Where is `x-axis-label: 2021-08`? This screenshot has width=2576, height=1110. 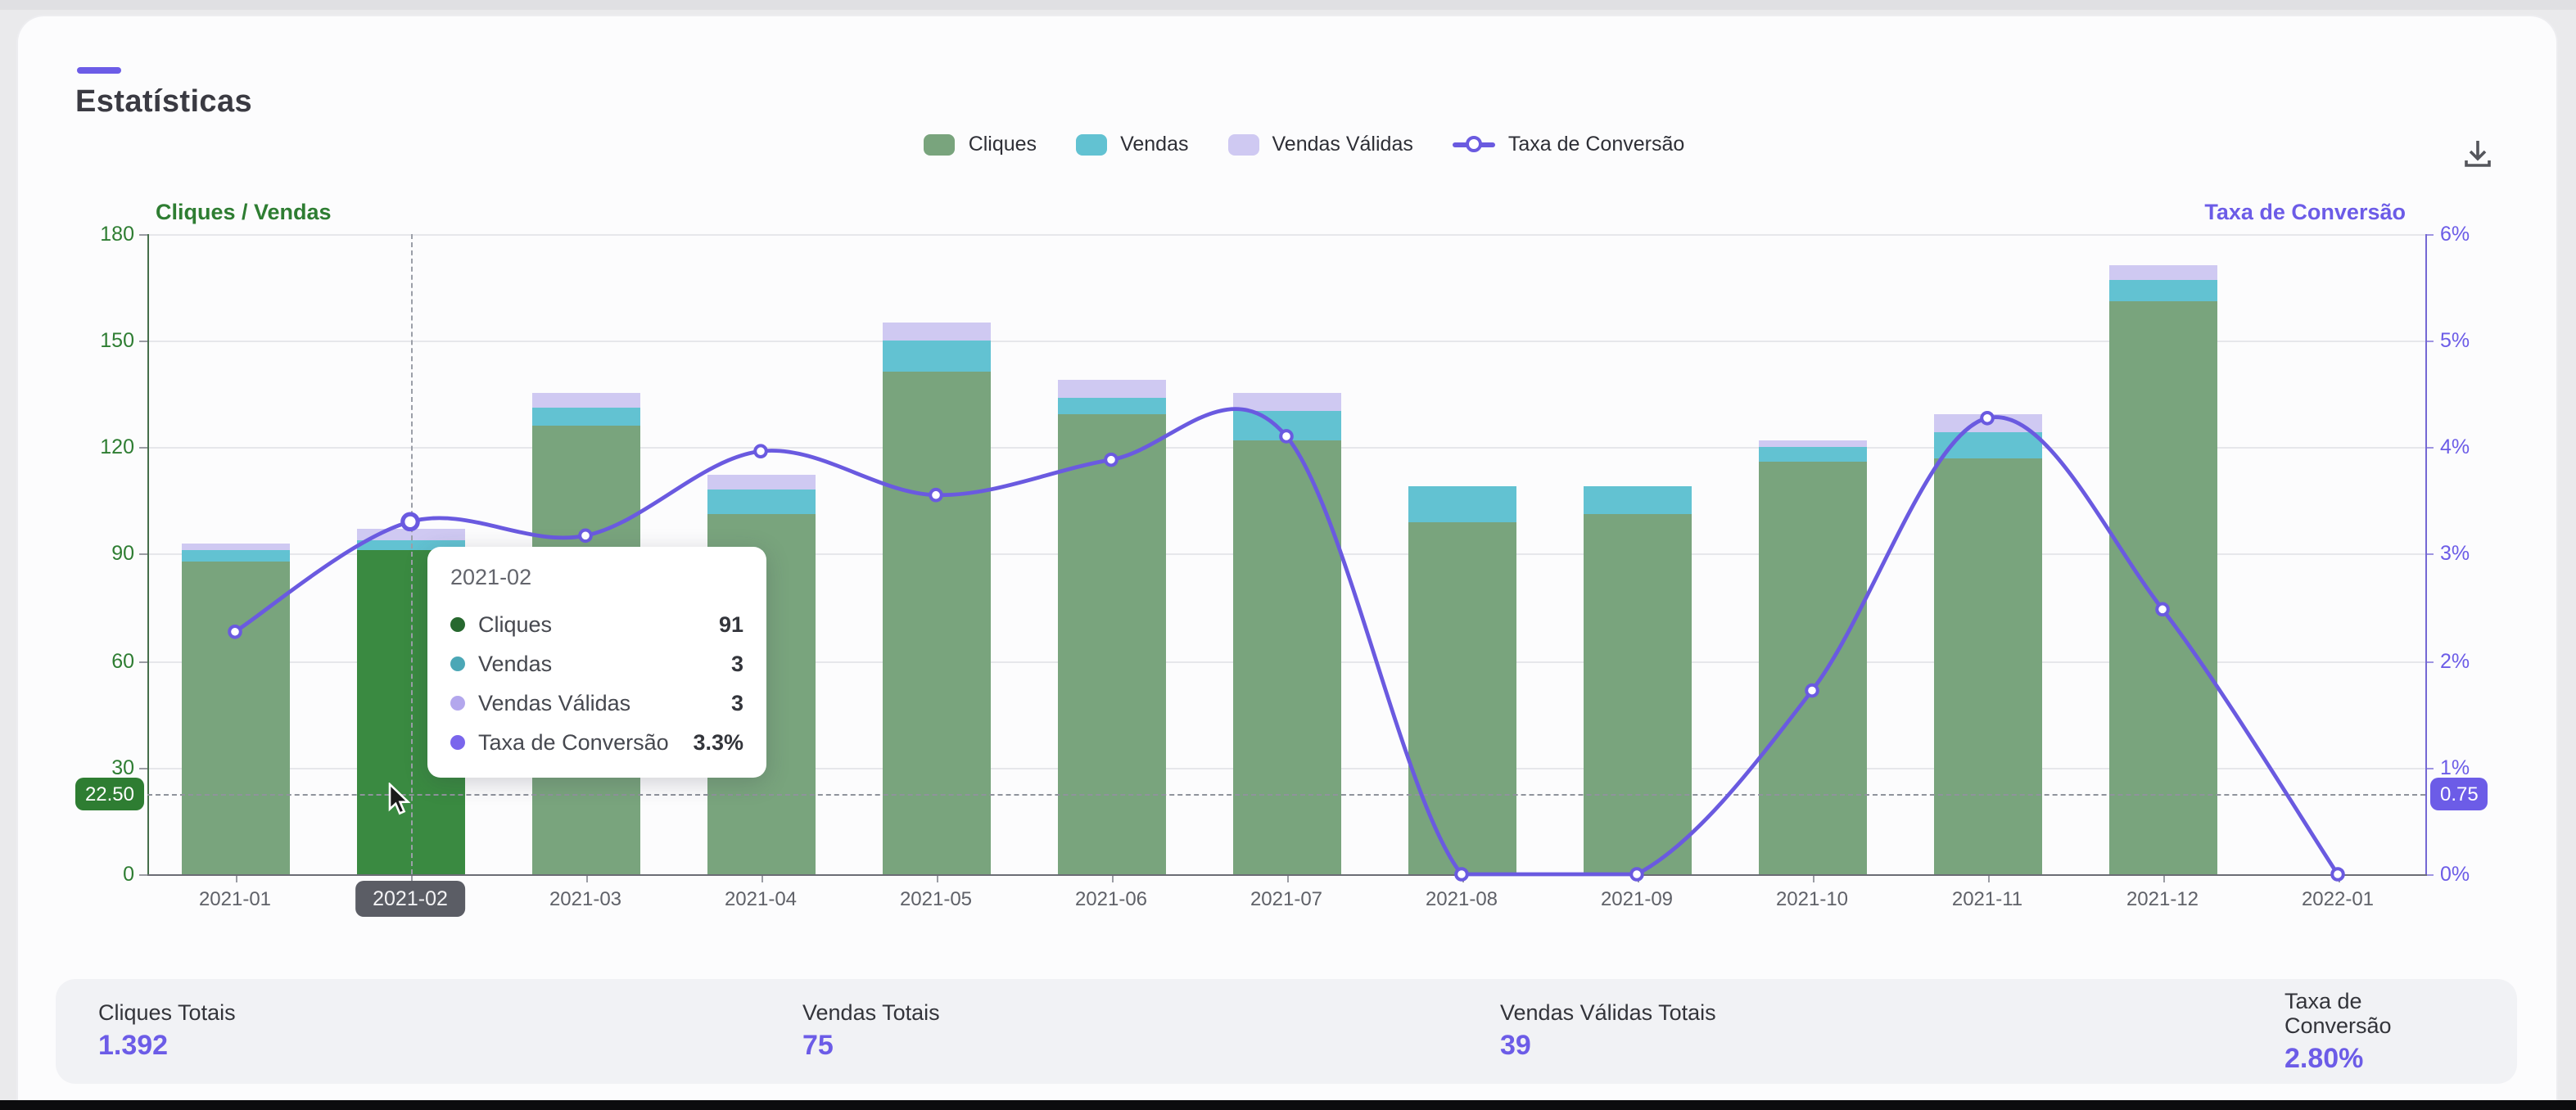
x-axis-label: 2021-08 is located at coordinates (1461, 898).